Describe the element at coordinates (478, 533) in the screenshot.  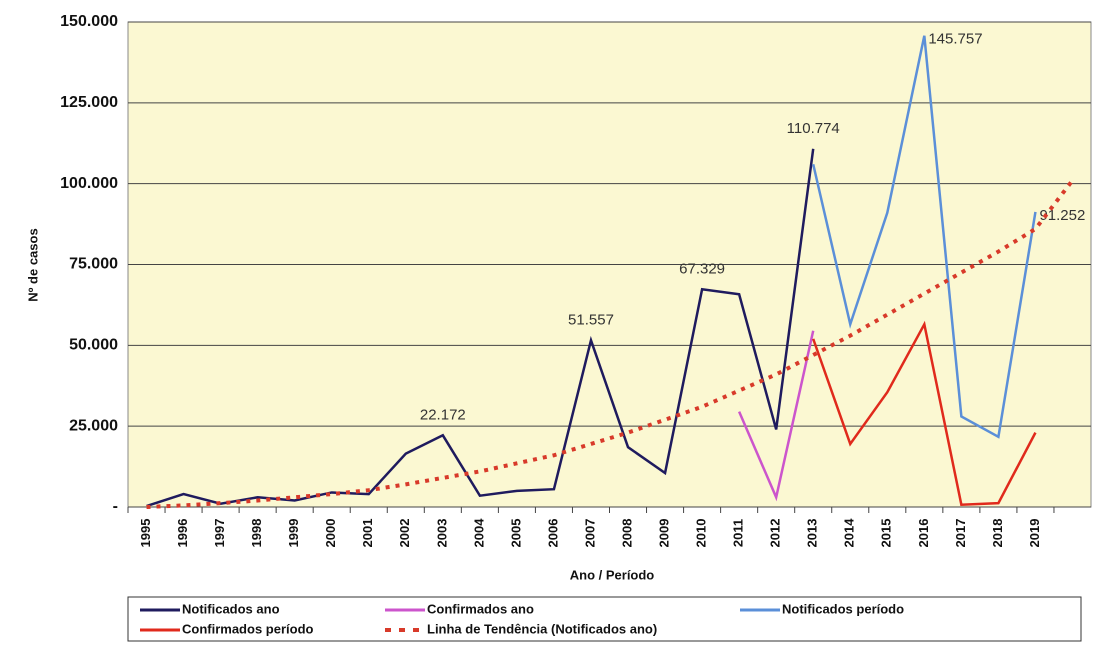
I see `x-tick-label: 2004` at that location.